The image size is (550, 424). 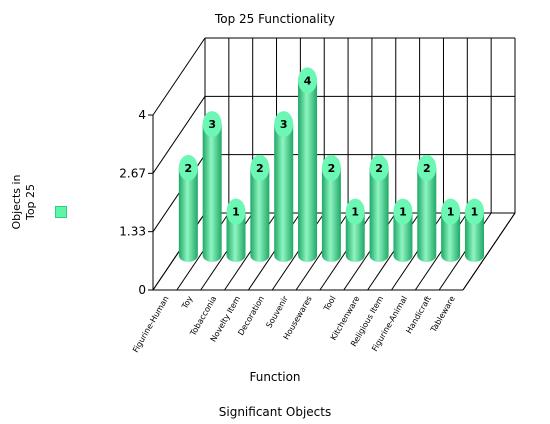 What do you see at coordinates (136, 202) in the screenshot?
I see `y-tick-labels: 0 1.33 2.67 4` at bounding box center [136, 202].